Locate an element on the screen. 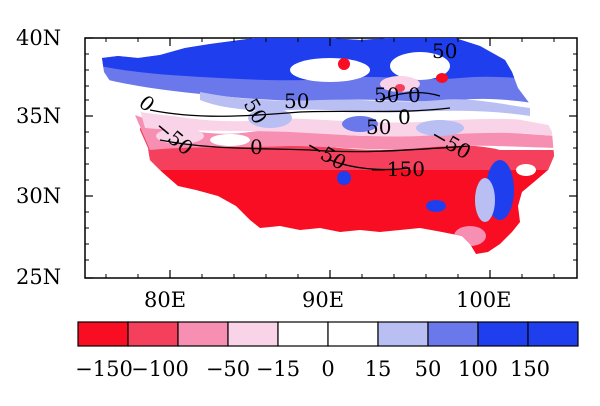 The height and width of the screenshot is (406, 600). colorbar-tick-label: 0 is located at coordinates (327, 369).